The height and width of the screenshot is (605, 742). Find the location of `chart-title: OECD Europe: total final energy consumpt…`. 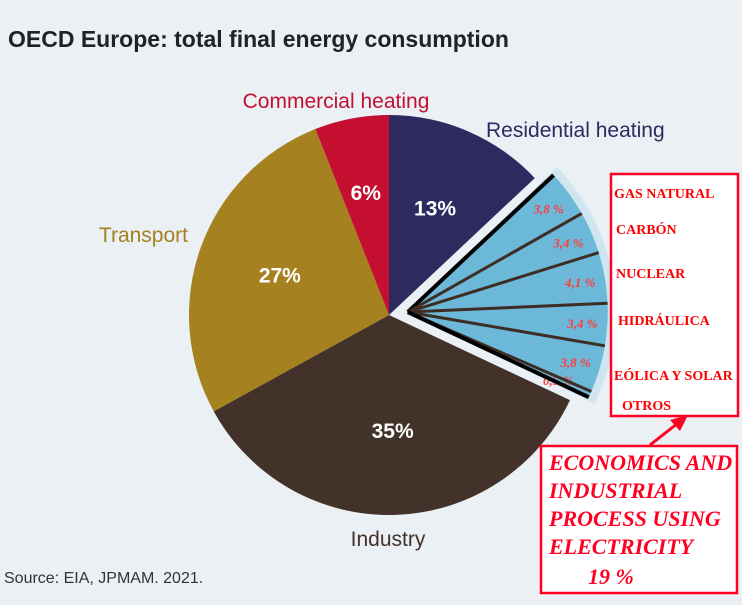

chart-title: OECD Europe: total final energy consumpt… is located at coordinates (258, 39).